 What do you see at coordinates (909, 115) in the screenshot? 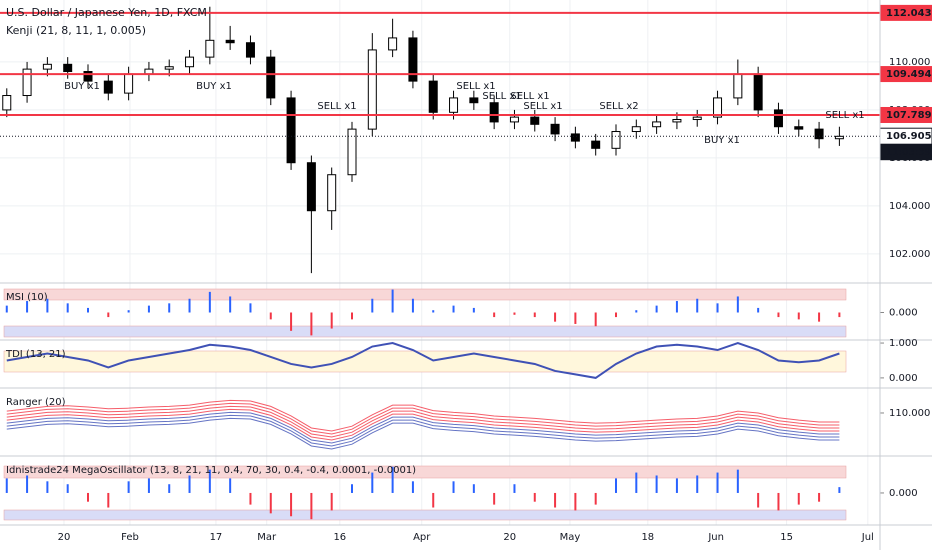
I see `price-tag-label: 107.789` at bounding box center [909, 115].